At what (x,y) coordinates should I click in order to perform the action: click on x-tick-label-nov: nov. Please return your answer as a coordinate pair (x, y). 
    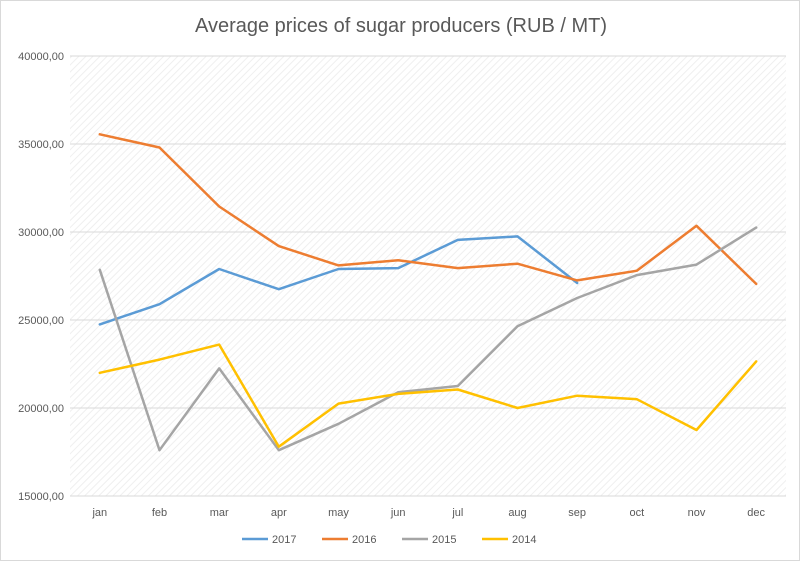
    Looking at the image, I should click on (697, 513).